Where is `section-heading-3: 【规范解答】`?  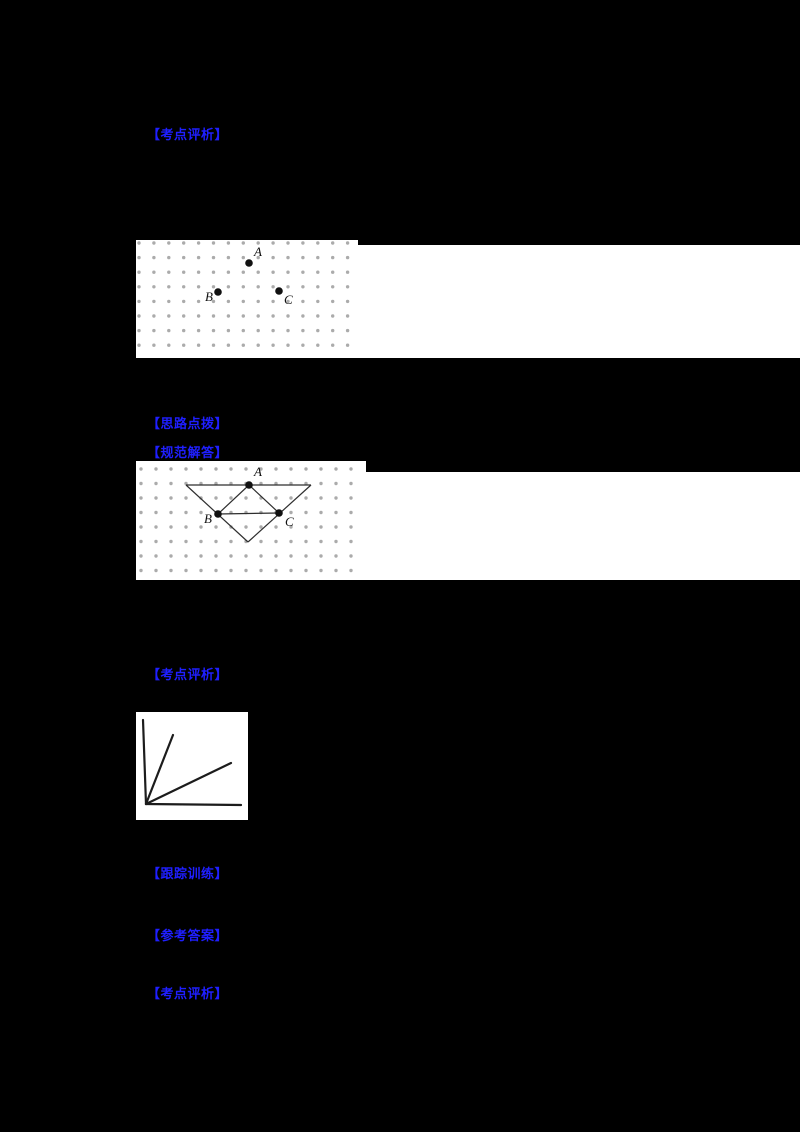 section-heading-3: 【规范解答】 is located at coordinates (188, 452).